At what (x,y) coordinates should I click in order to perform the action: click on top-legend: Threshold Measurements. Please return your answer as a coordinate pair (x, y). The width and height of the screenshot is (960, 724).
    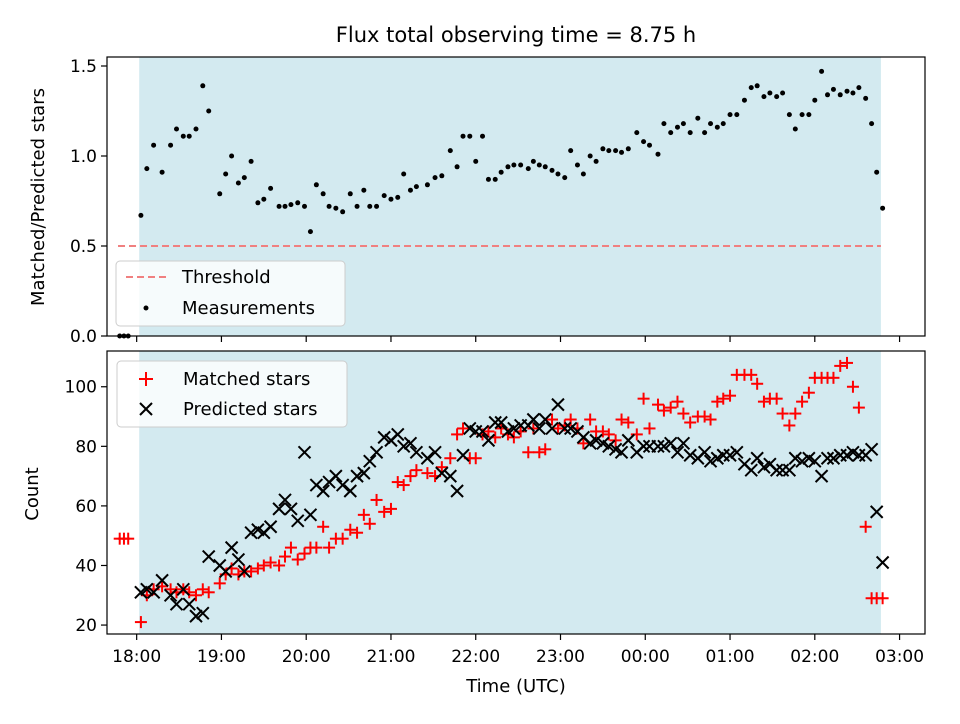
    Looking at the image, I should click on (230, 293).